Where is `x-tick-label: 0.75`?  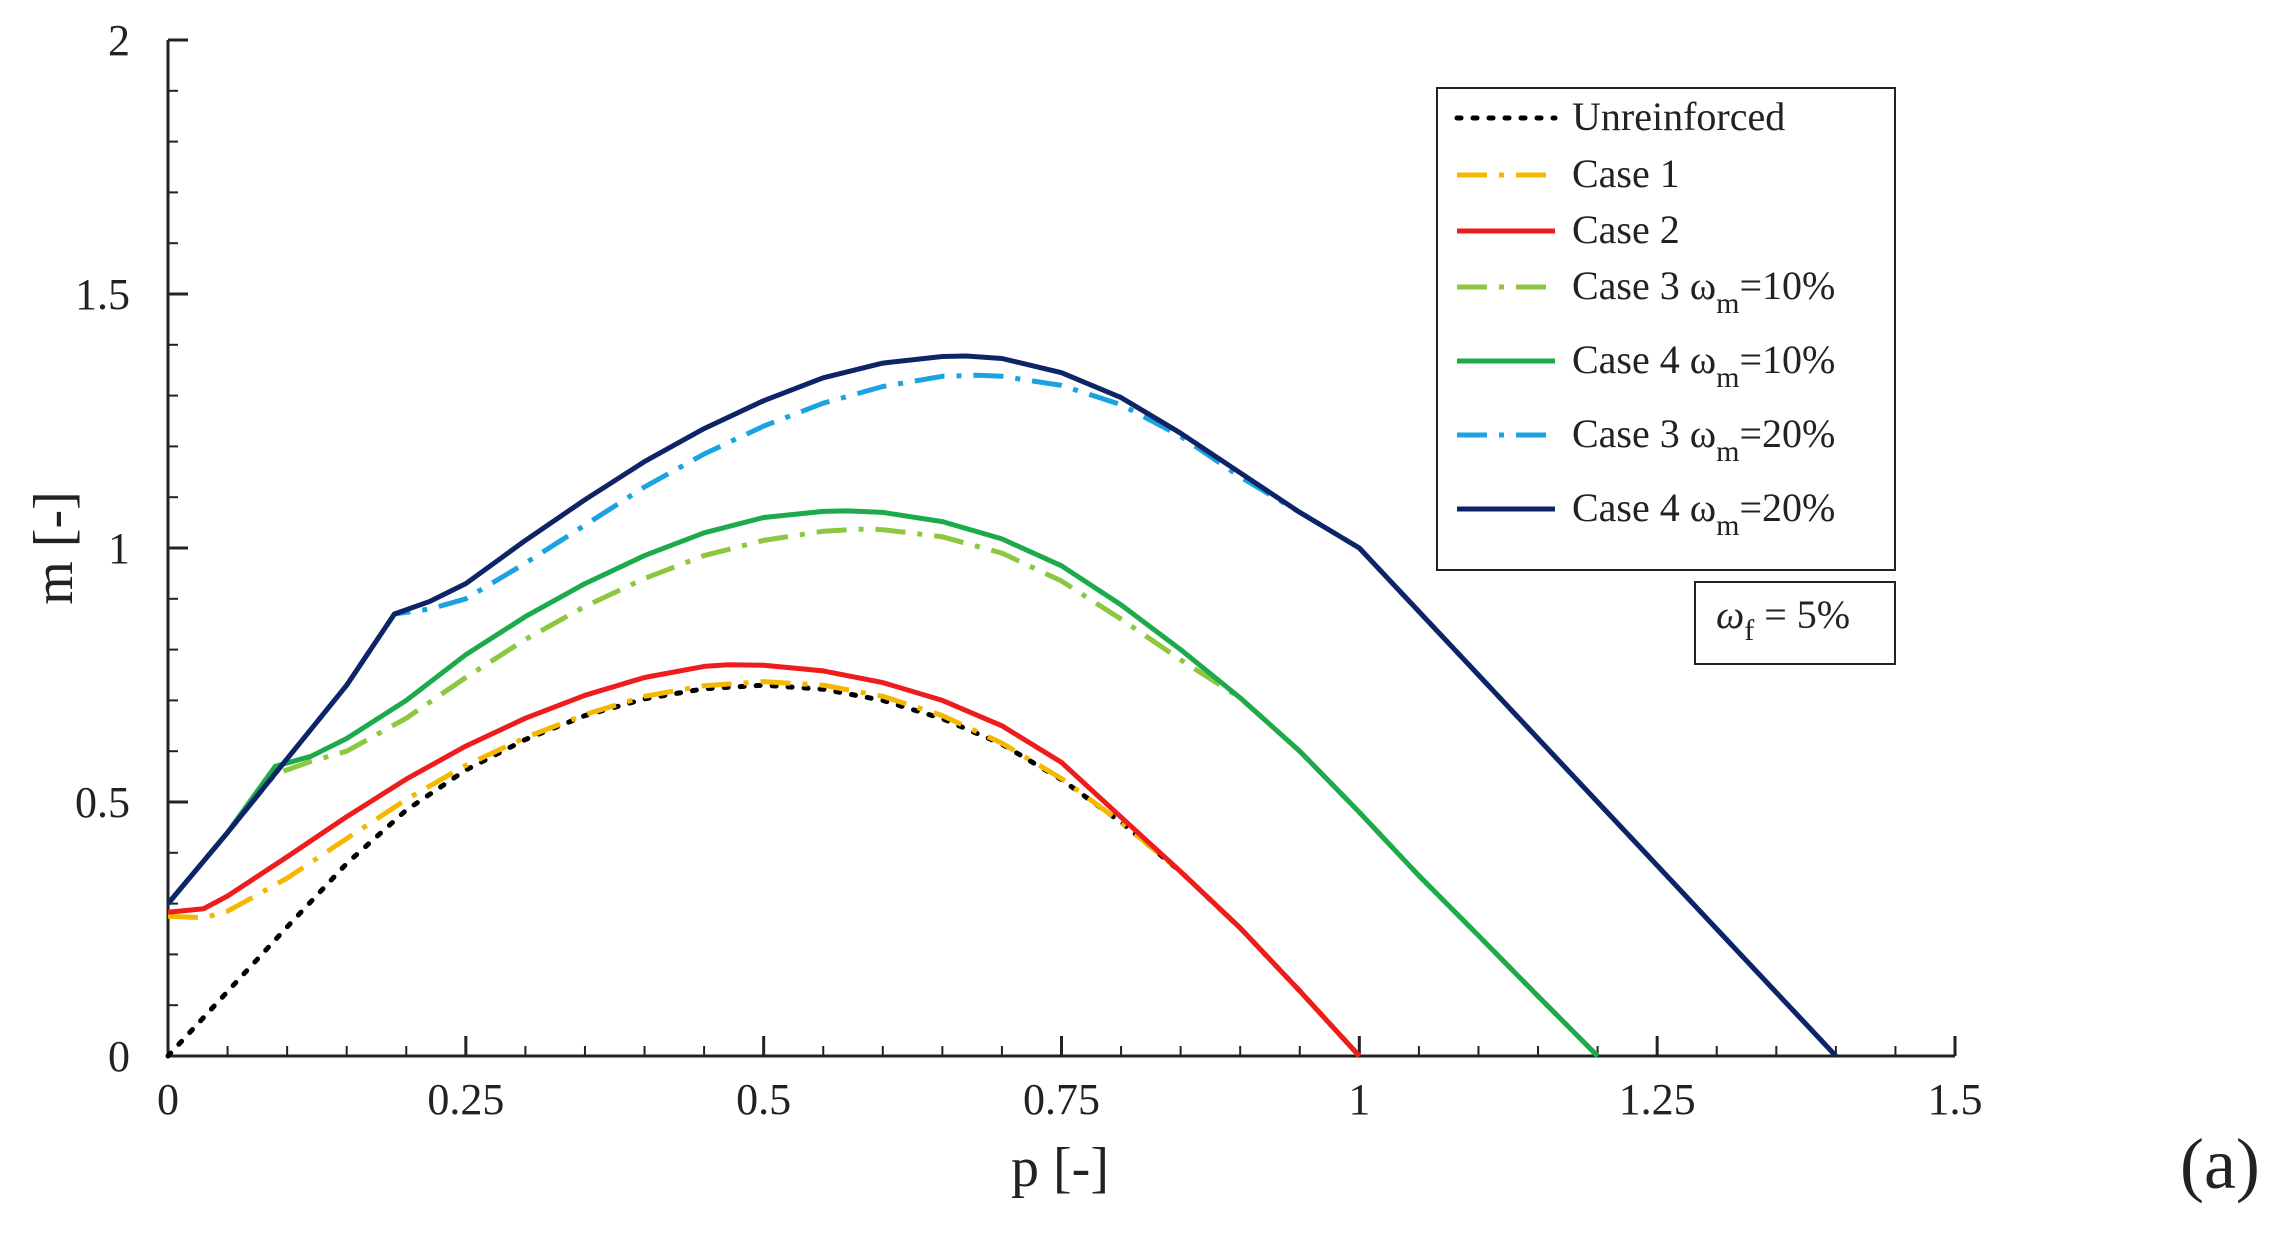 x-tick-label: 0.75 is located at coordinates (1061, 1099).